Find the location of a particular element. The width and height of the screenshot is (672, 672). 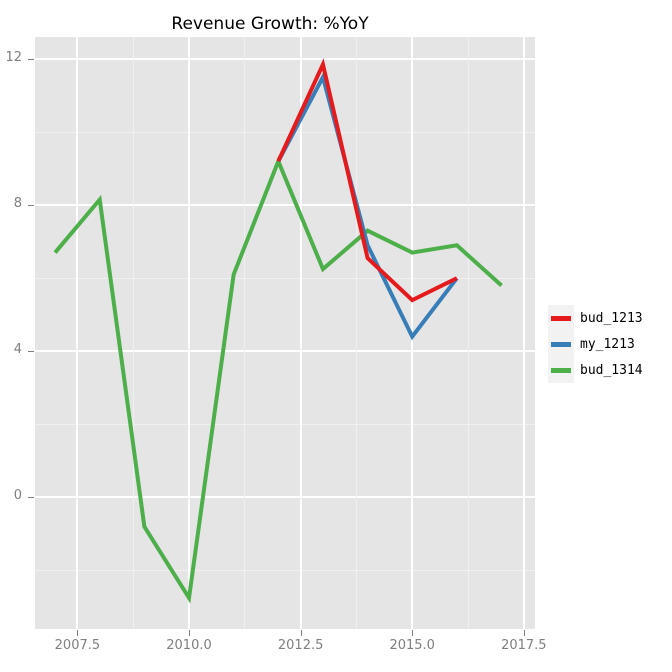

y-tick-label: 12 is located at coordinates (13, 57).